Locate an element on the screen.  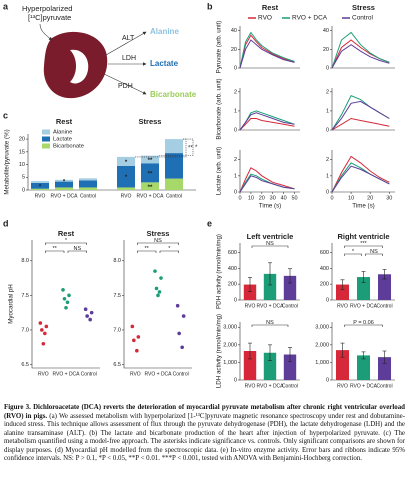
legend-label: Control is located at coordinates (363, 18).